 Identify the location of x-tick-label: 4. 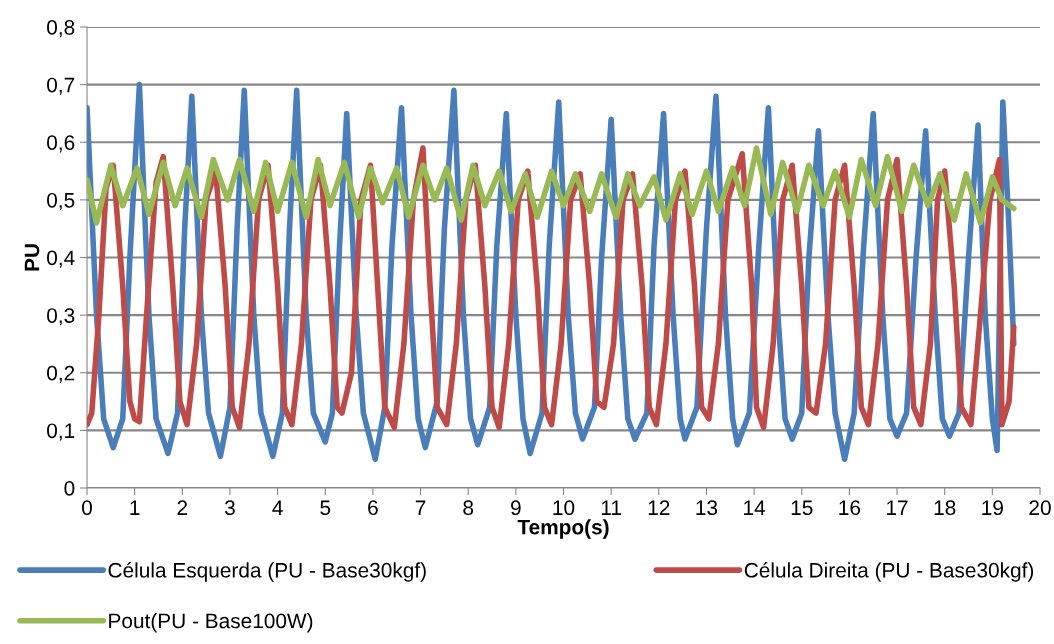
(277, 507).